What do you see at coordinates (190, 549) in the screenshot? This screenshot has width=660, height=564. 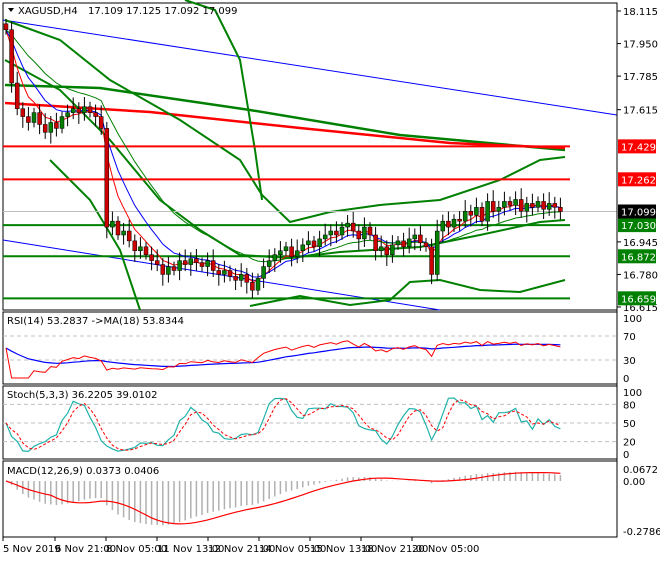 I see `time-tick-label: 11 Nov 13:00` at bounding box center [190, 549].